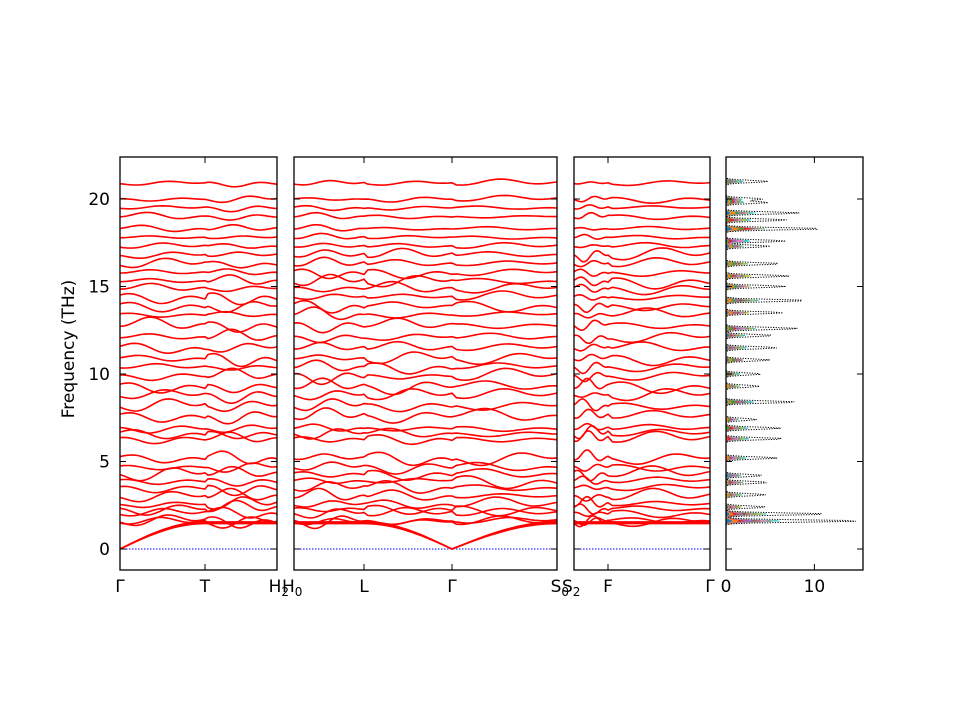  What do you see at coordinates (279, 588) in the screenshot?
I see `x-tick-label: H2` at bounding box center [279, 588].